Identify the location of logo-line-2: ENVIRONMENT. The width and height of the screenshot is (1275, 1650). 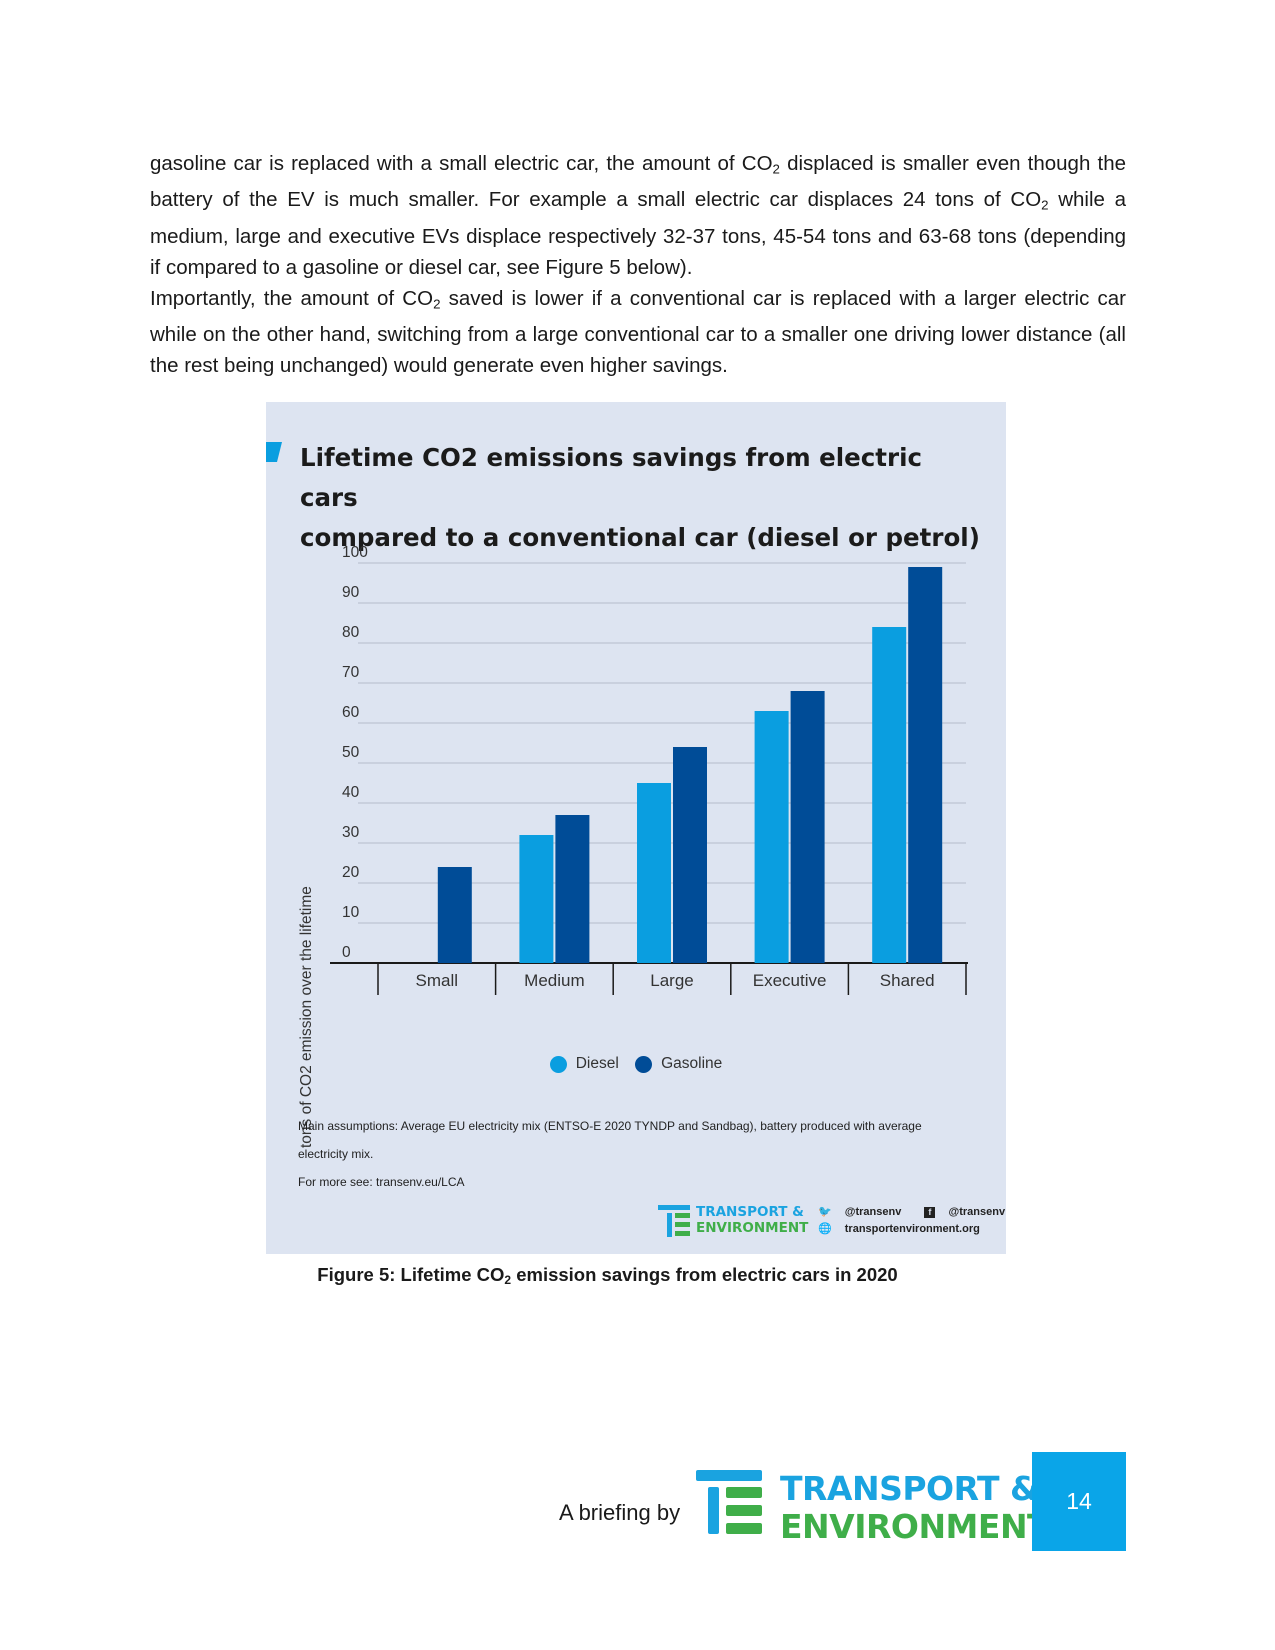
(915, 1526).